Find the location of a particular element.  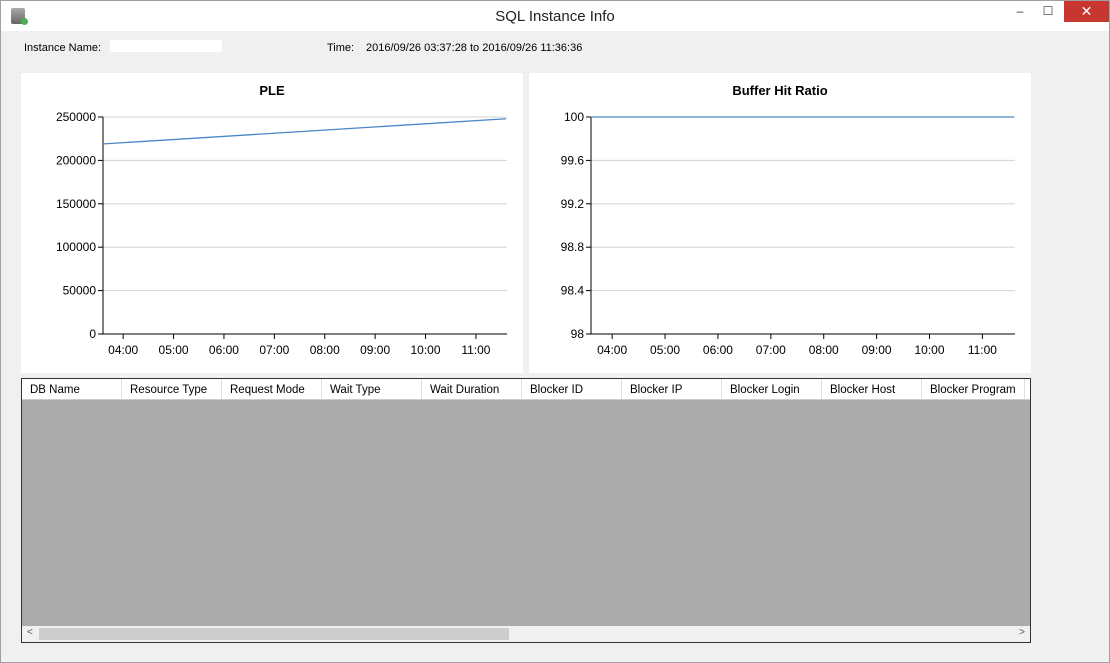

y-tick-label: 99.6 is located at coordinates (573, 160).